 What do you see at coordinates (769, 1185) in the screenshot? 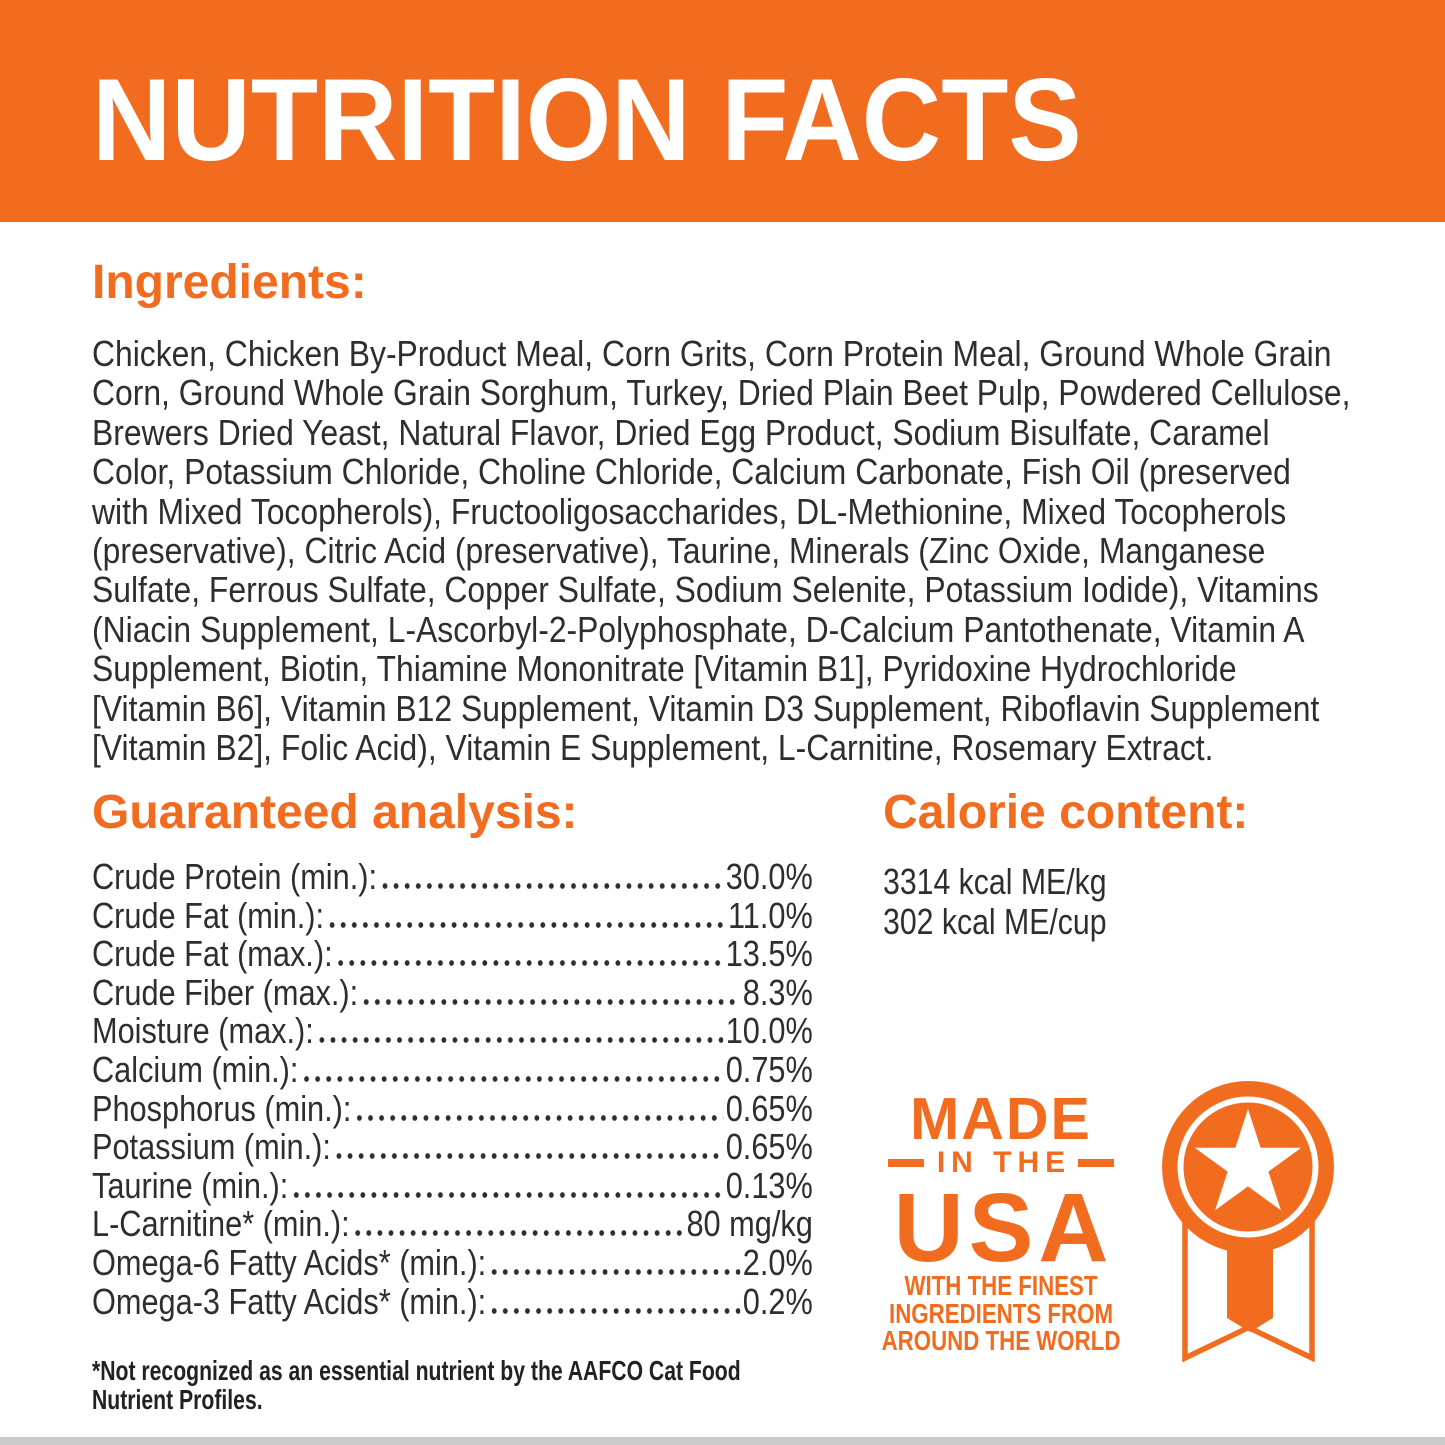
I see `analysis-value: 0.13%` at bounding box center [769, 1185].